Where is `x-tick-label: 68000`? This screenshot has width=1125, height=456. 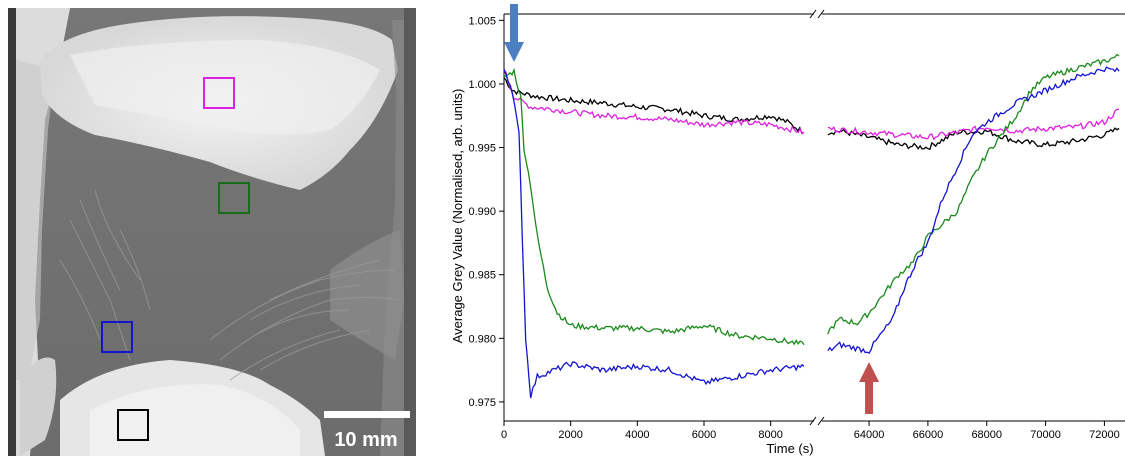
x-tick-label: 68000 is located at coordinates (986, 435).